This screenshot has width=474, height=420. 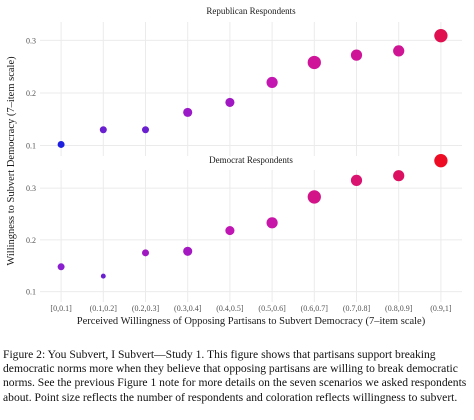 What do you see at coordinates (315, 308) in the screenshot?
I see `x-tick-label: (0.6,0.7]` at bounding box center [315, 308].